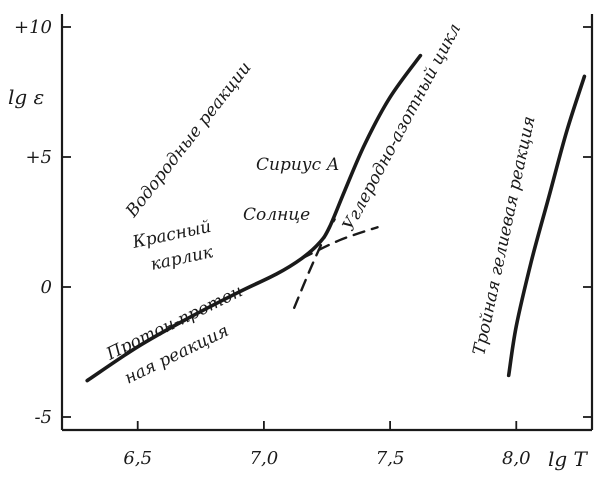  Describe the element at coordinates (38, 157) in the screenshot. I see `y-tick-label: +5` at that location.